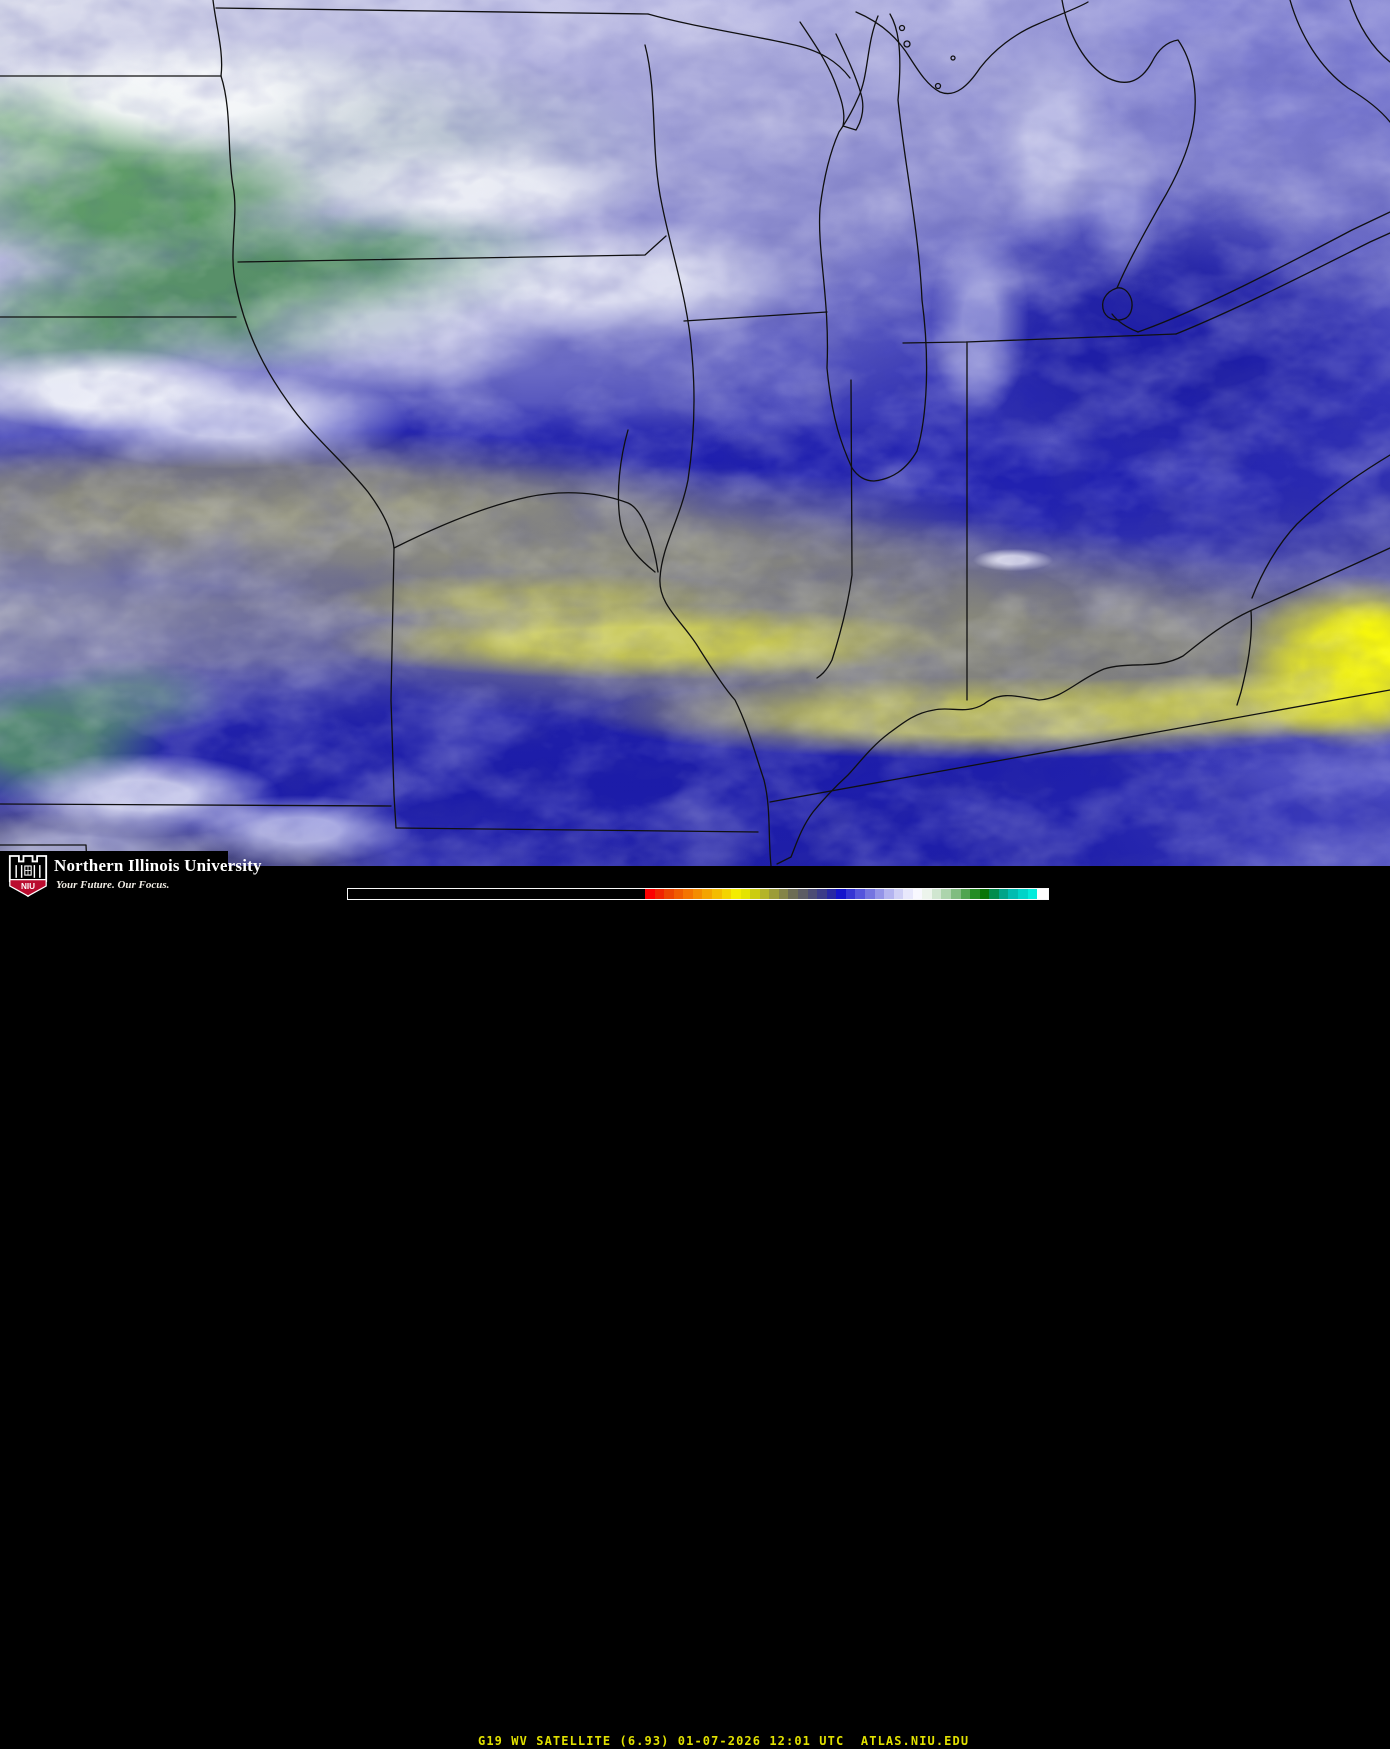 The image size is (1390, 1749). What do you see at coordinates (452, 249) in the screenshot?
I see `border-ia-mo` at bounding box center [452, 249].